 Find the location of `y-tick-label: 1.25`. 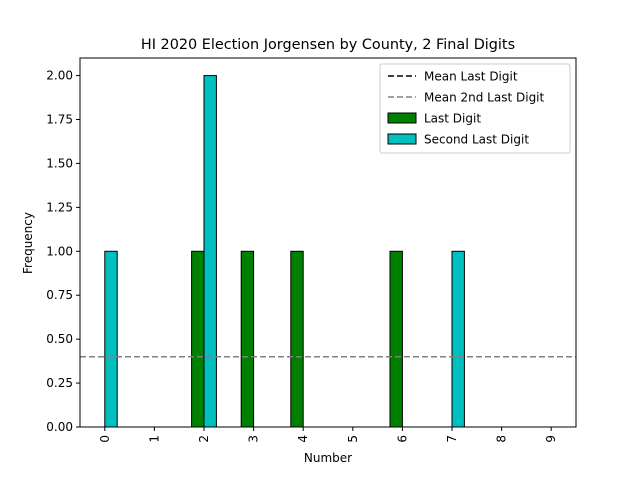

y-tick-label: 1.25 is located at coordinates (59, 207).